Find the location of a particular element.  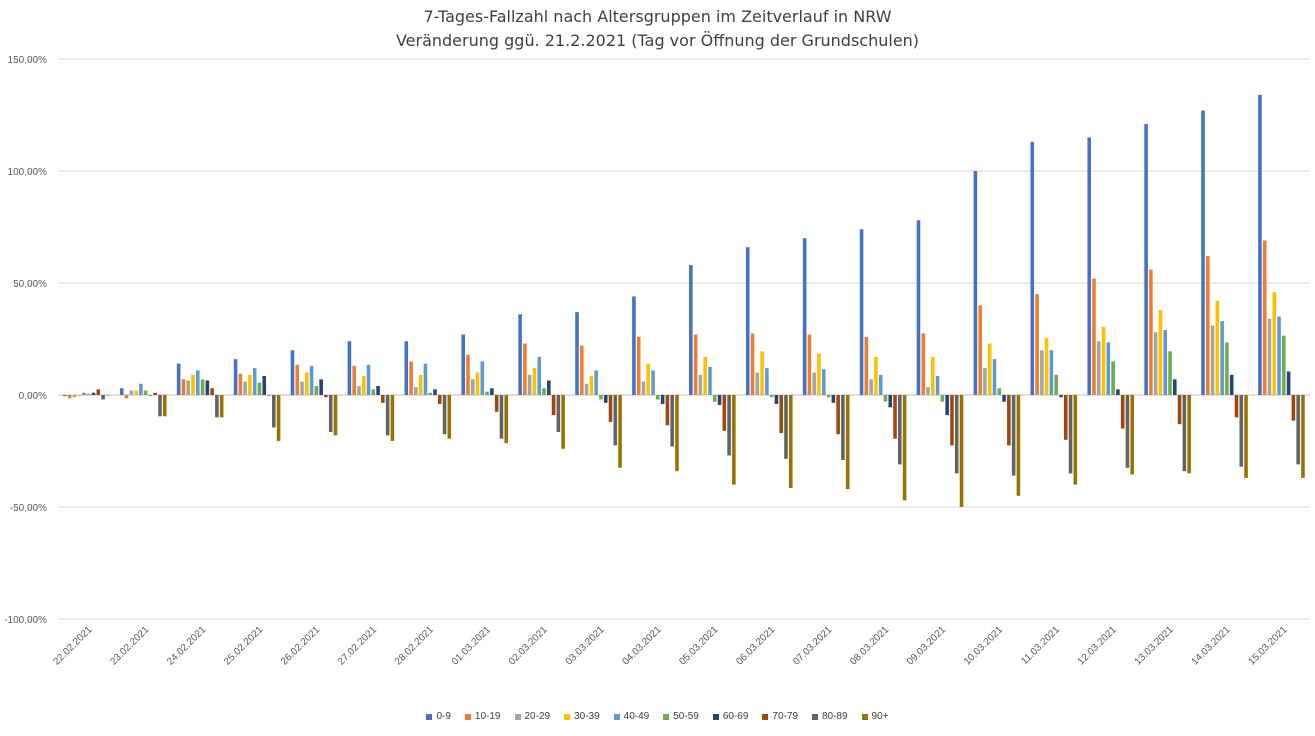

legend-label: 80-89 is located at coordinates (834, 716).